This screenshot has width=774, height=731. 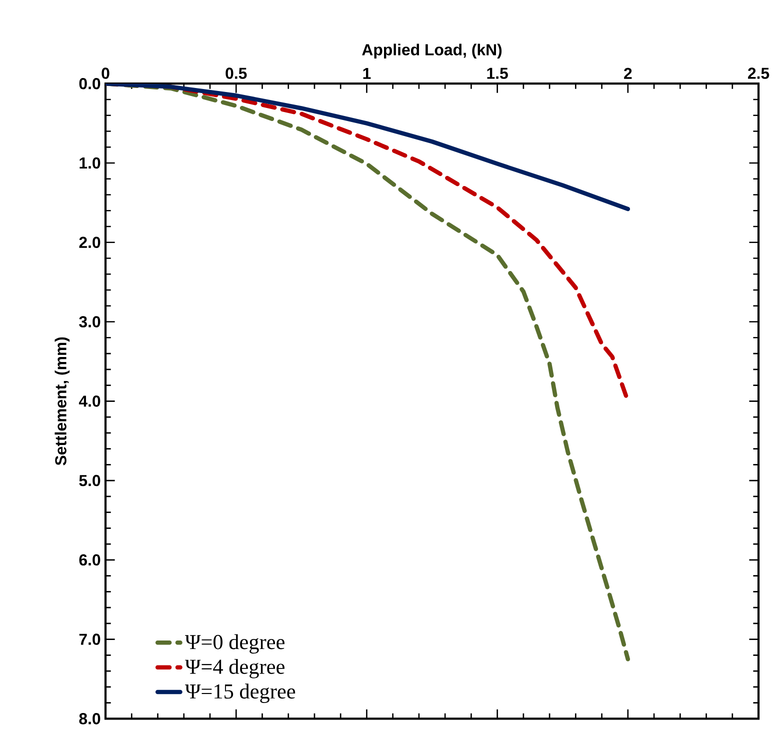 I want to click on x-axis-title: Applied Load, (kN), so click(x=432, y=51).